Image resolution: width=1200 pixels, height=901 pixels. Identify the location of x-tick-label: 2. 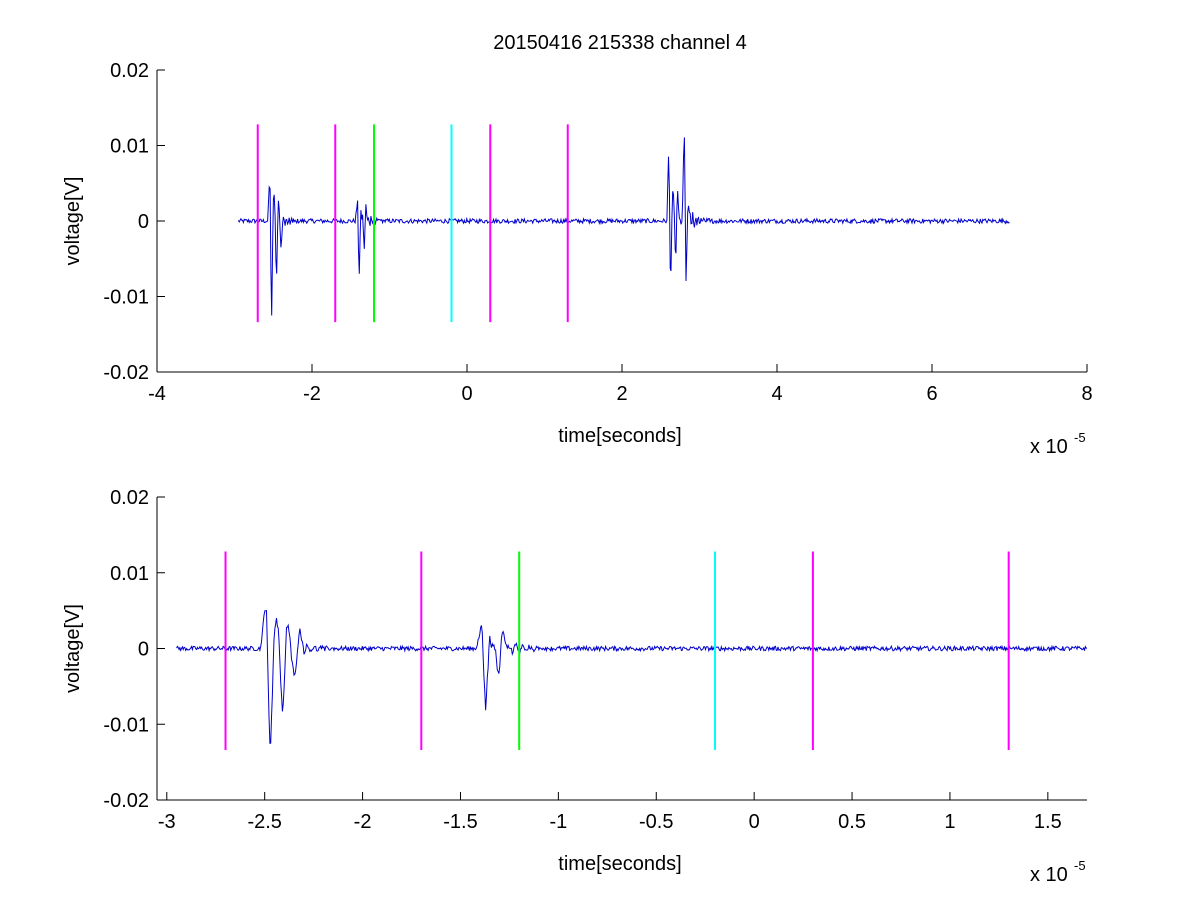
(621, 394).